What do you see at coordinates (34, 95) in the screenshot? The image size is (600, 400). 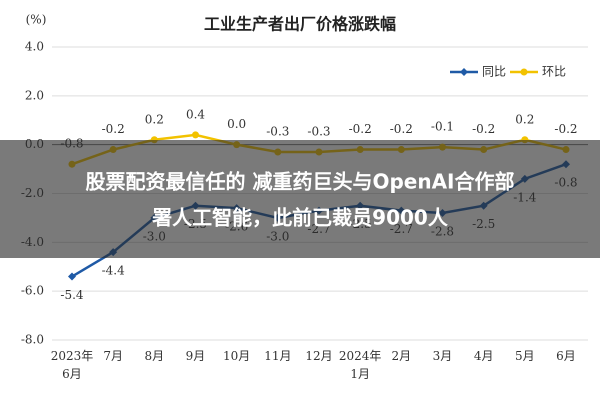 I see `y-tick-label: 2.0` at bounding box center [34, 95].